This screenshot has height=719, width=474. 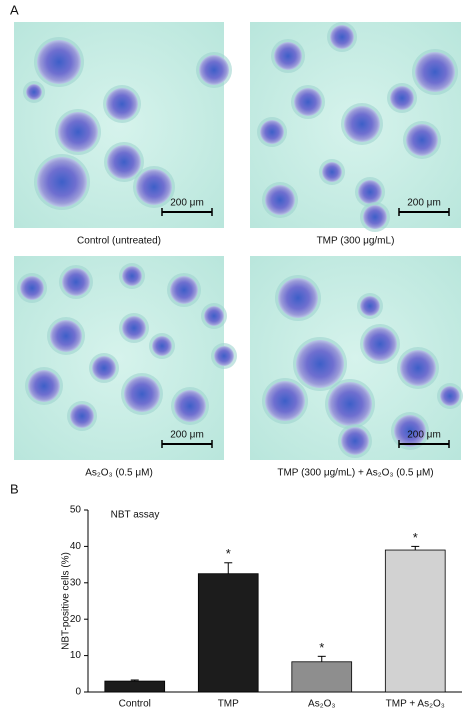 What do you see at coordinates (135, 515) in the screenshot?
I see `chart-title: NBT assay` at bounding box center [135, 515].